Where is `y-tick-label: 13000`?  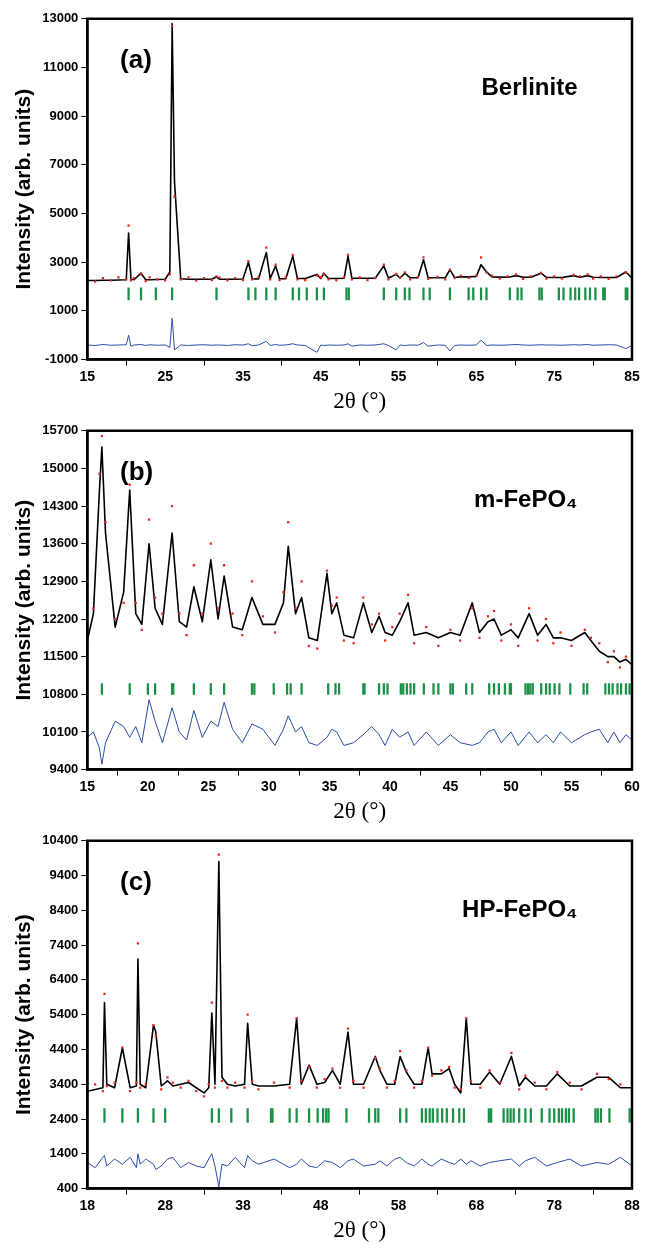
y-tick-label: 13000 is located at coordinates (60, 18).